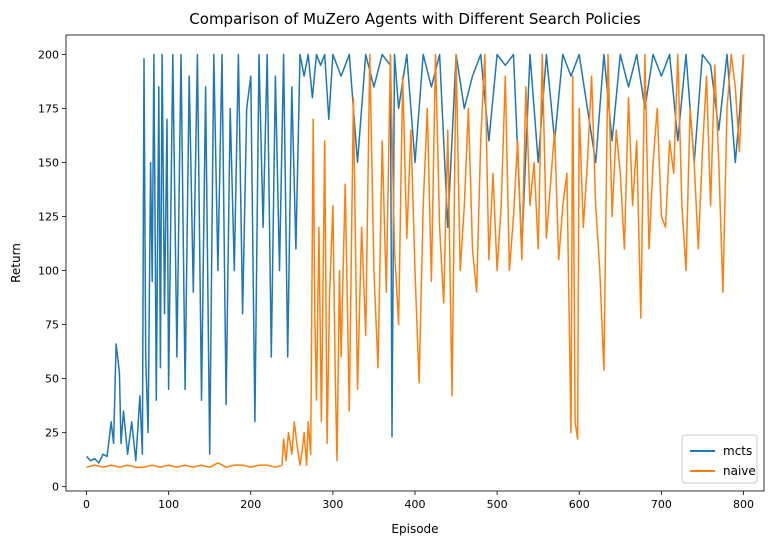 Image resolution: width=773 pixels, height=547 pixels. I want to click on legend-label-mcts: mcts, so click(737, 451).